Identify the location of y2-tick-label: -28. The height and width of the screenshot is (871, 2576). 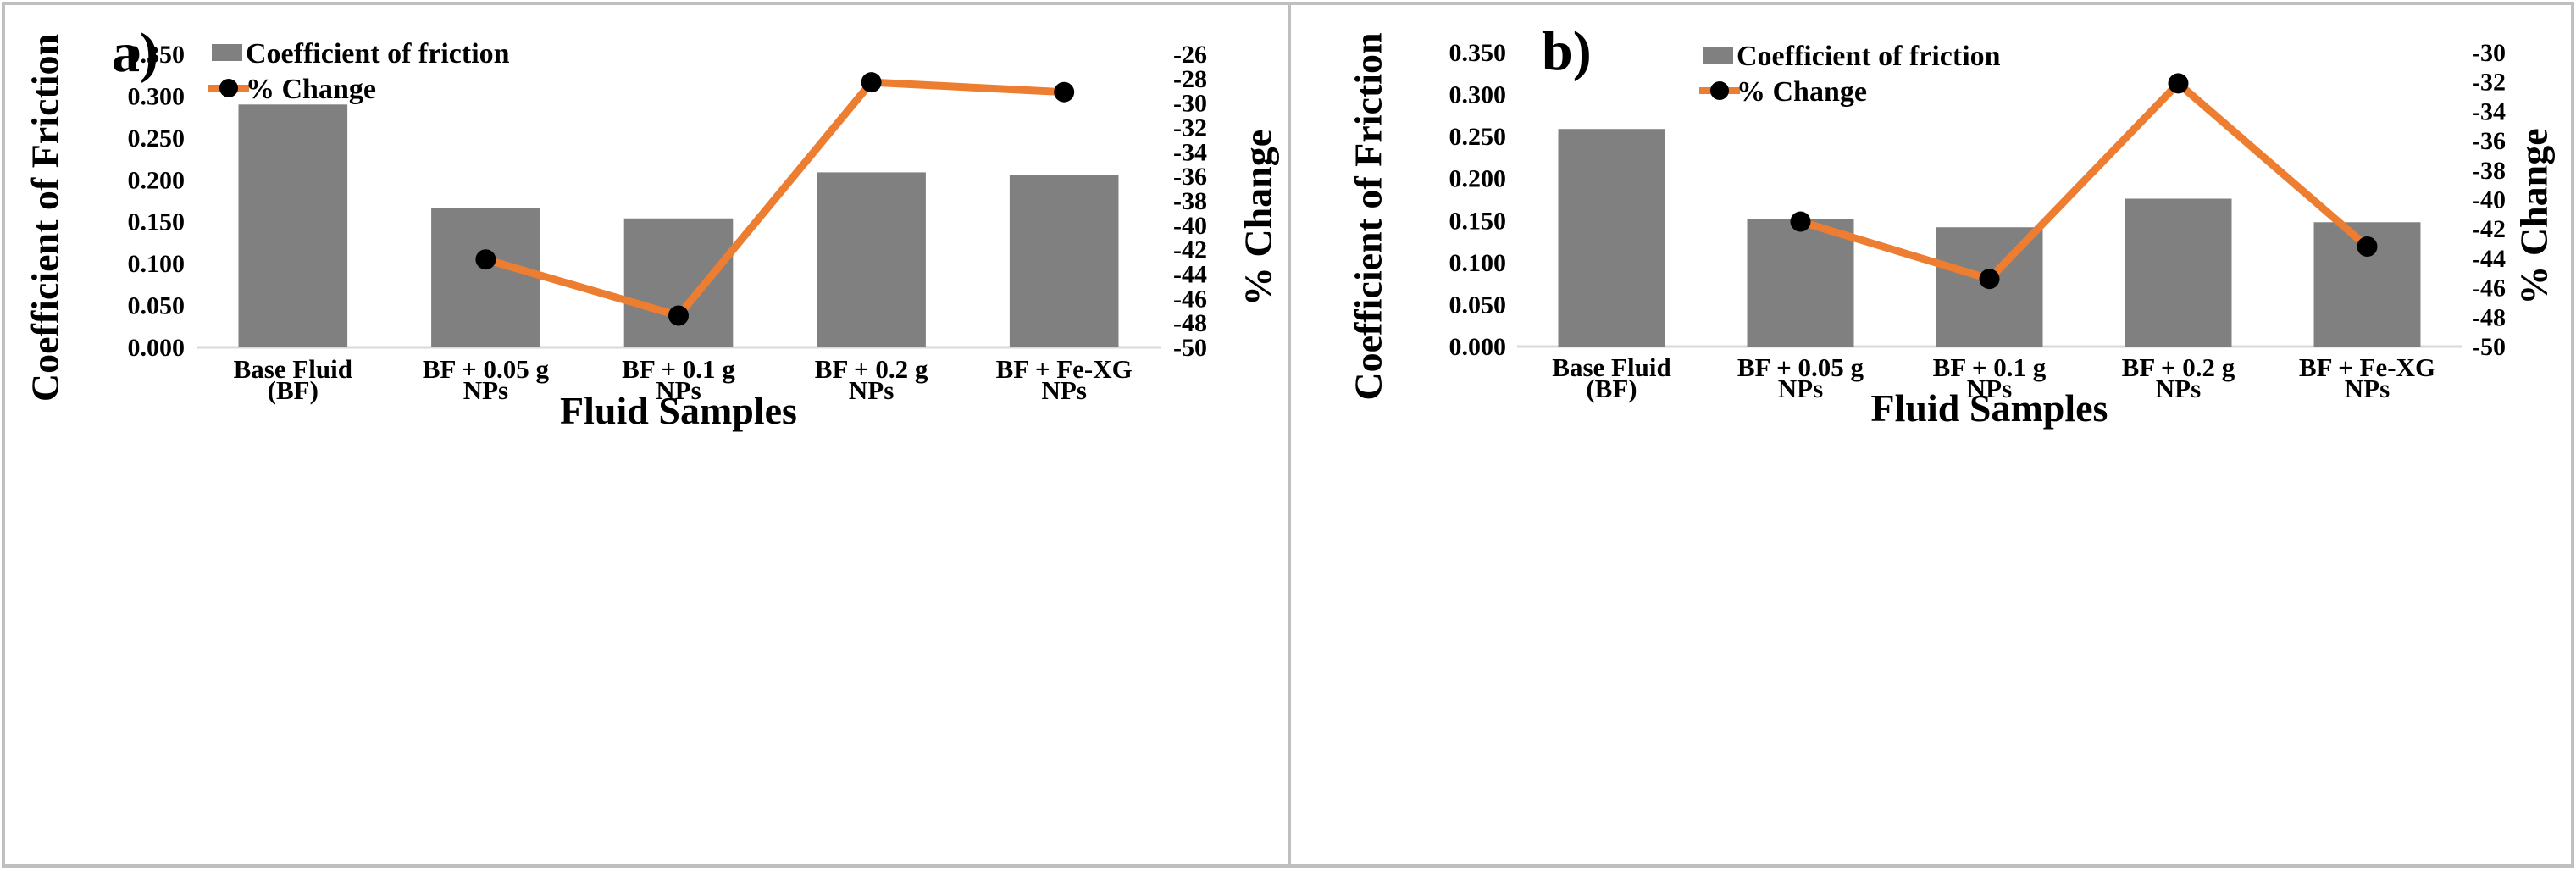
(1190, 79).